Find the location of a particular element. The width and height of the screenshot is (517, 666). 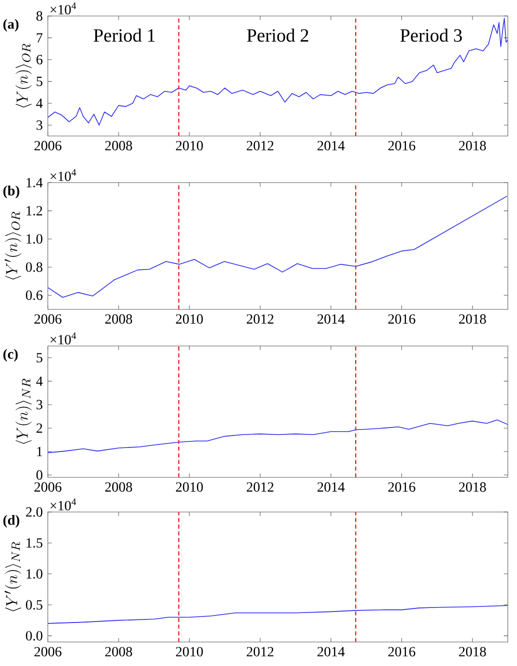

chart-title: (c) is located at coordinates (10, 355).